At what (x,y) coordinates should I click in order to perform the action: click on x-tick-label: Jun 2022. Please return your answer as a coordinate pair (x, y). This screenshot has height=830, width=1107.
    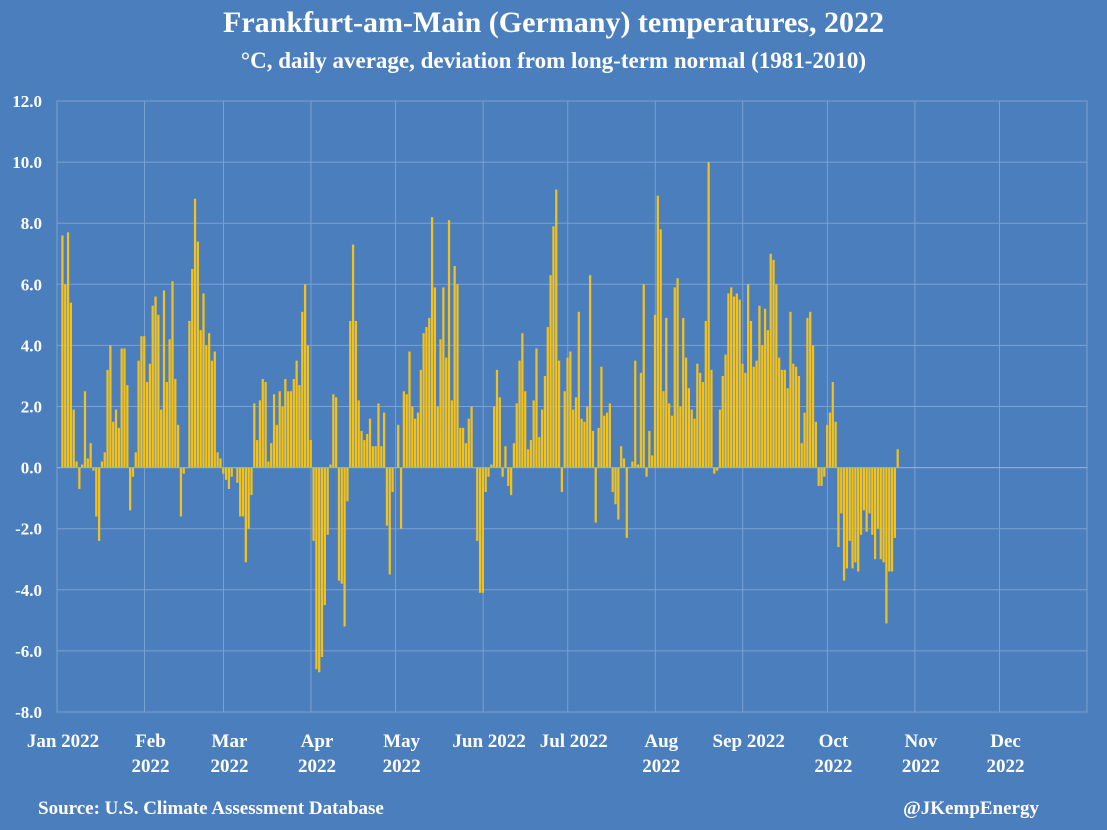
    Looking at the image, I should click on (488, 741).